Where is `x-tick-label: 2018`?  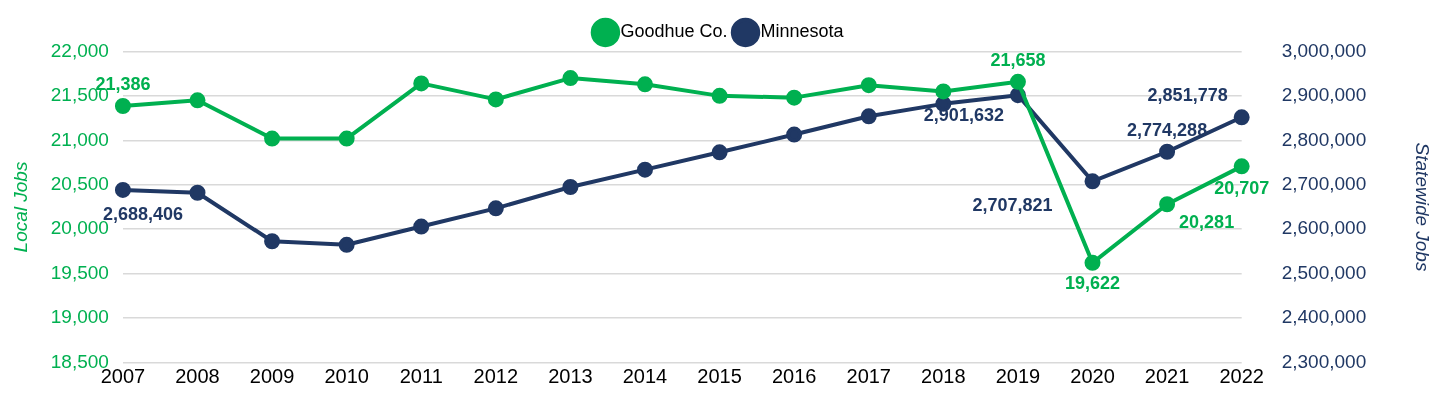 x-tick-label: 2018 is located at coordinates (943, 376).